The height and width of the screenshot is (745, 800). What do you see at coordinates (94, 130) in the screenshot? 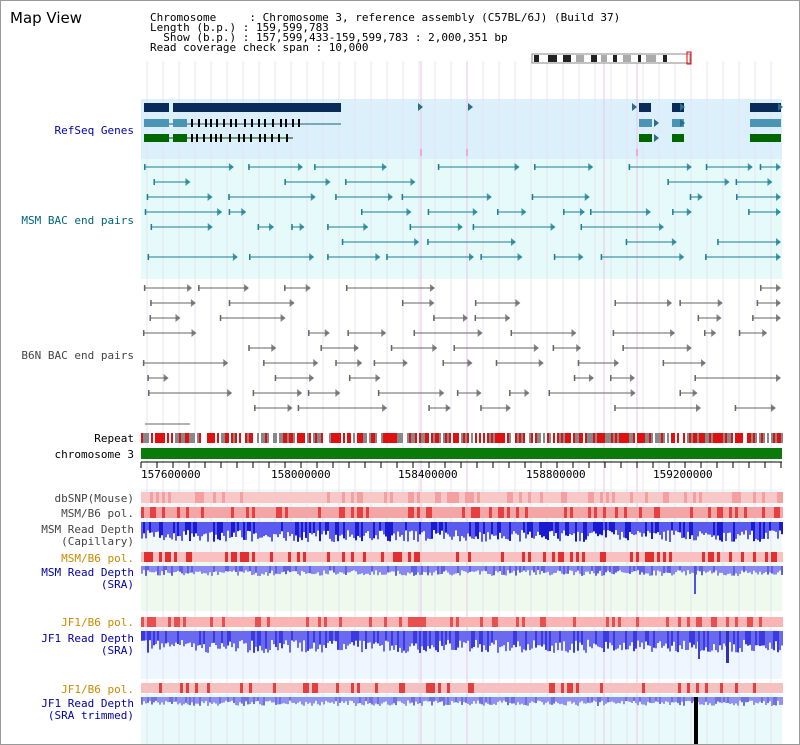
I see `track-label-refseq-genes: RefSeq Genes` at bounding box center [94, 130].